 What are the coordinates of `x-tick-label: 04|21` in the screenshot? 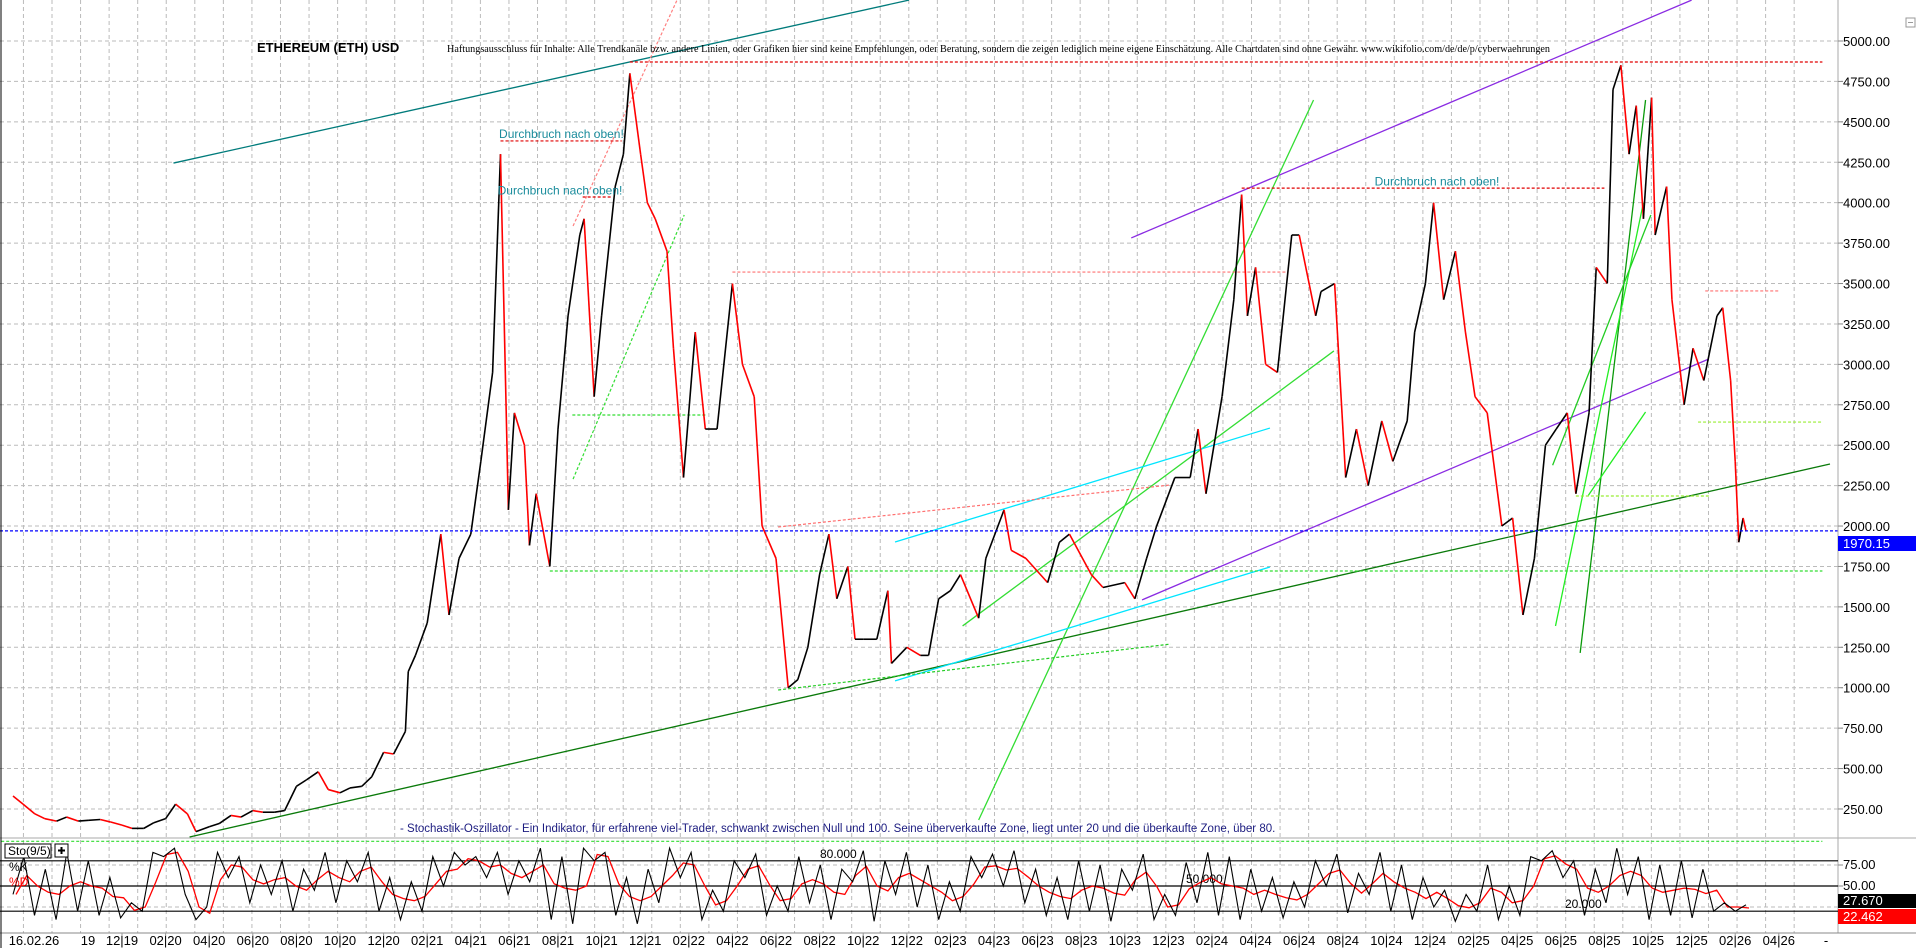 It's located at (471, 940).